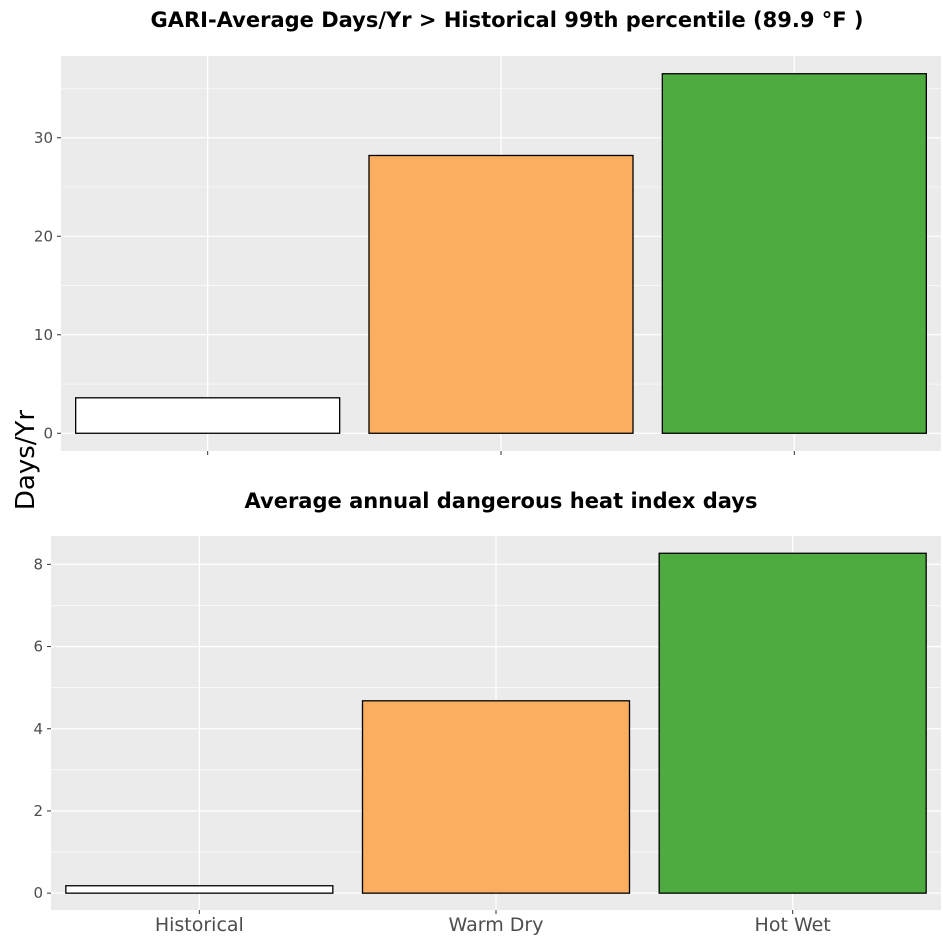 The width and height of the screenshot is (943, 945). What do you see at coordinates (792, 723) in the screenshot?
I see `bottom-bar-hot-wet` at bounding box center [792, 723].